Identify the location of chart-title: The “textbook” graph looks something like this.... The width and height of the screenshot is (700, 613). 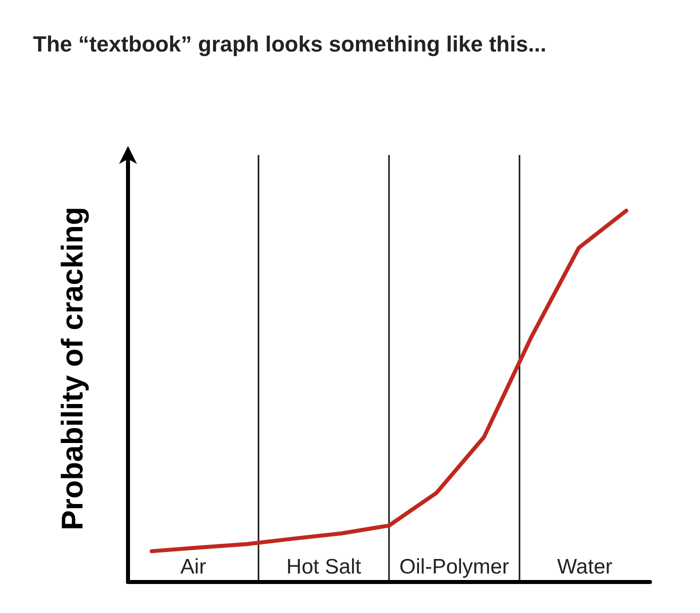
(289, 44).